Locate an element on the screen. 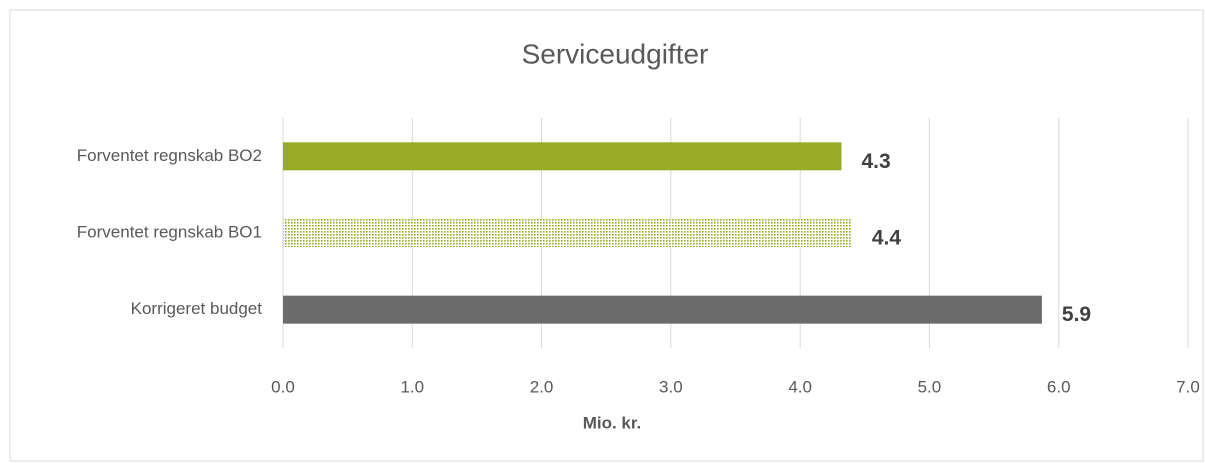 The height and width of the screenshot is (463, 1205). y-tick-label: Korrigeret budget is located at coordinates (197, 308).